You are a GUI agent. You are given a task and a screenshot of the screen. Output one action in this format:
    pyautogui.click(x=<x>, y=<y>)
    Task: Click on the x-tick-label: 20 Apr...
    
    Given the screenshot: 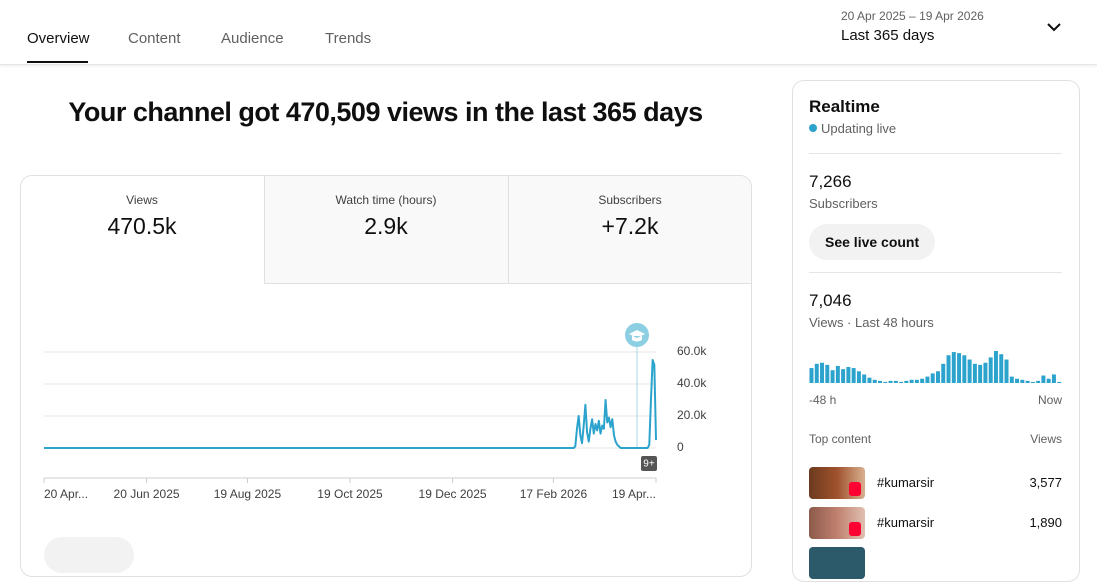 What is the action you would take?
    pyautogui.click(x=66, y=494)
    